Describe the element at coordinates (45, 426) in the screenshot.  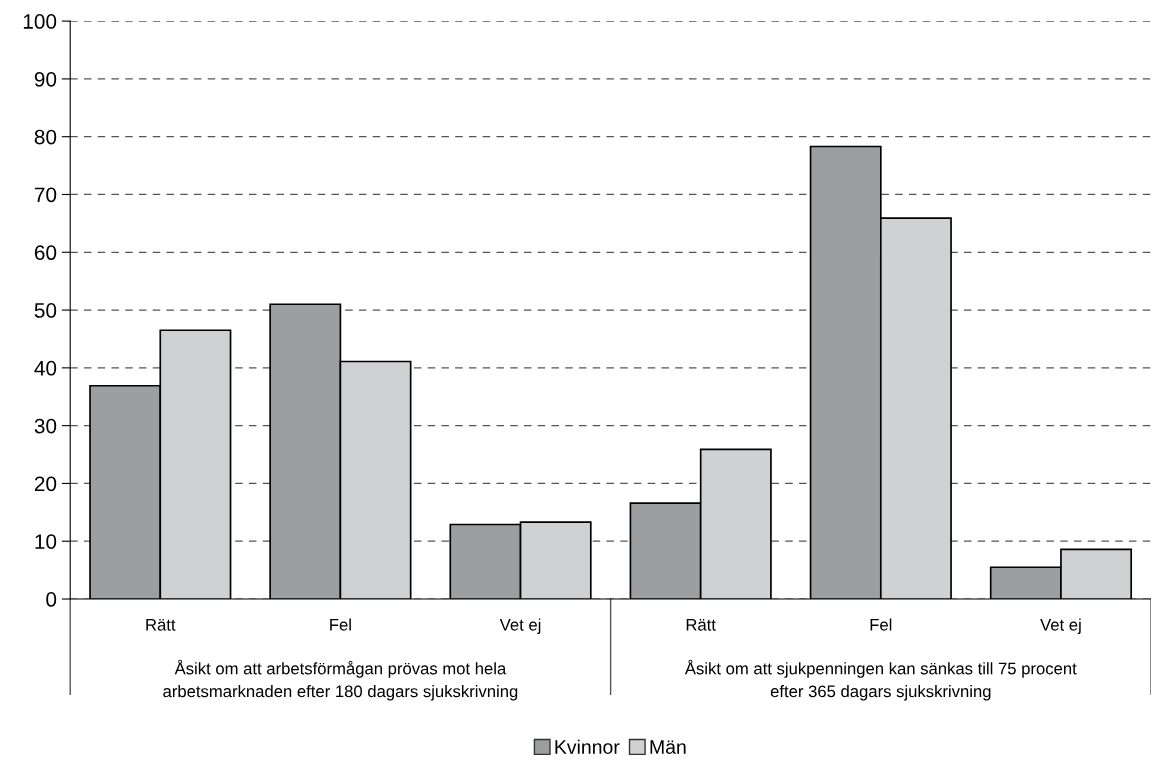
I see `y-tick-label: 30` at that location.